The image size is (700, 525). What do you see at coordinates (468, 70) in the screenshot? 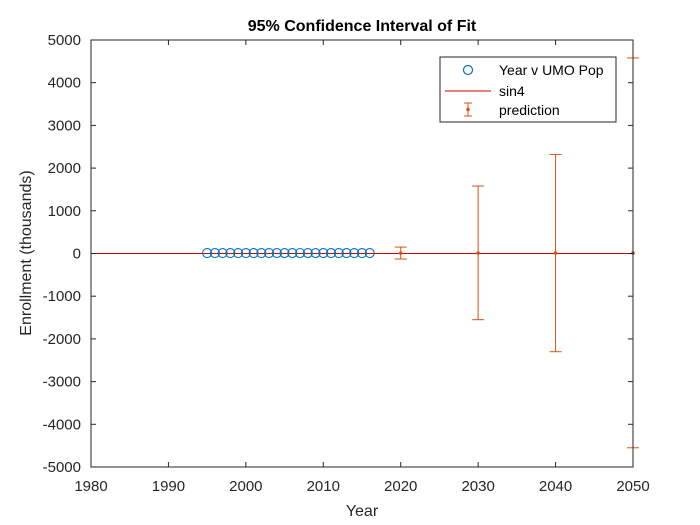
I see `legend-marker-scatter` at bounding box center [468, 70].